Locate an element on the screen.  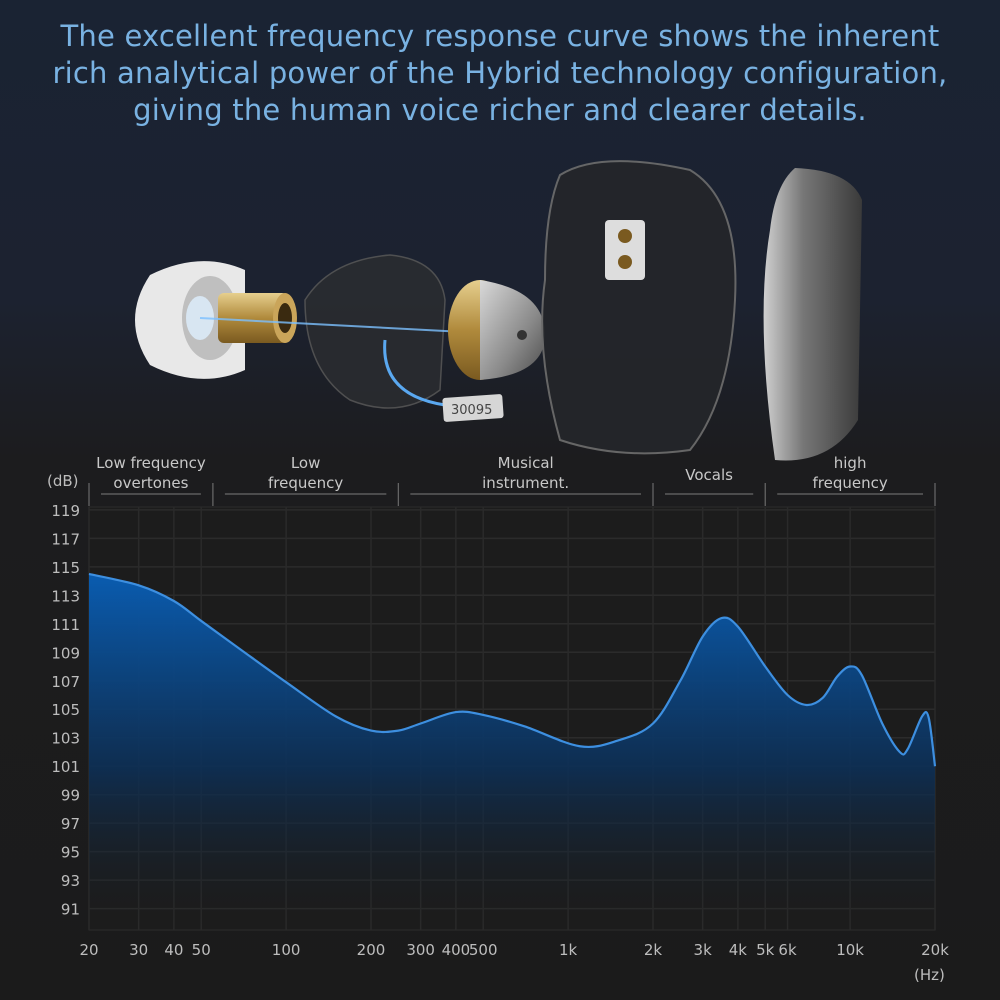
y-tick-label: 91 is located at coordinates (70, 910).